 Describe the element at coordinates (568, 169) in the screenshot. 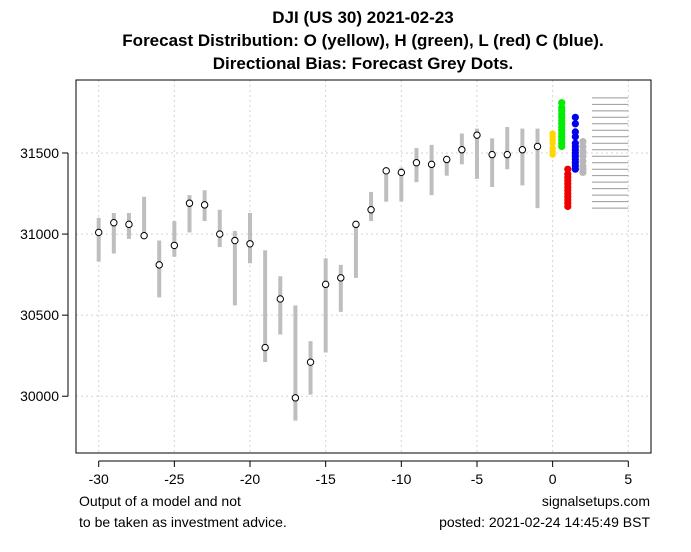

I see `forecast-low-point` at that location.